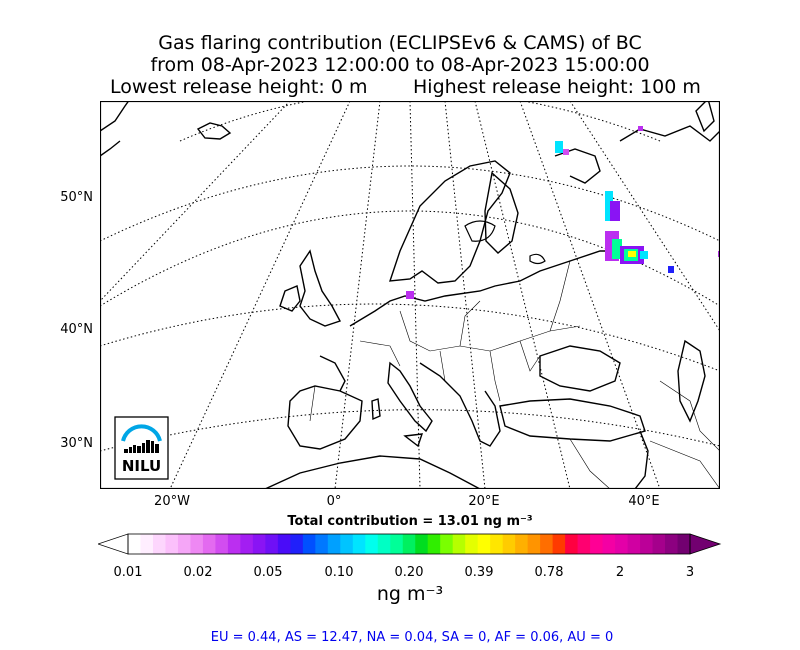  Describe the element at coordinates (141, 466) in the screenshot. I see `logo-text: NILU` at that location.